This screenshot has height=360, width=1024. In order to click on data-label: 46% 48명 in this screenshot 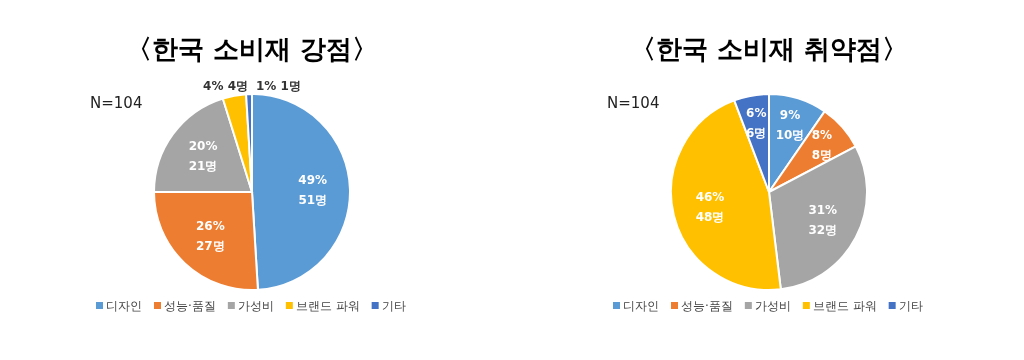, I will do `click(710, 206)`.